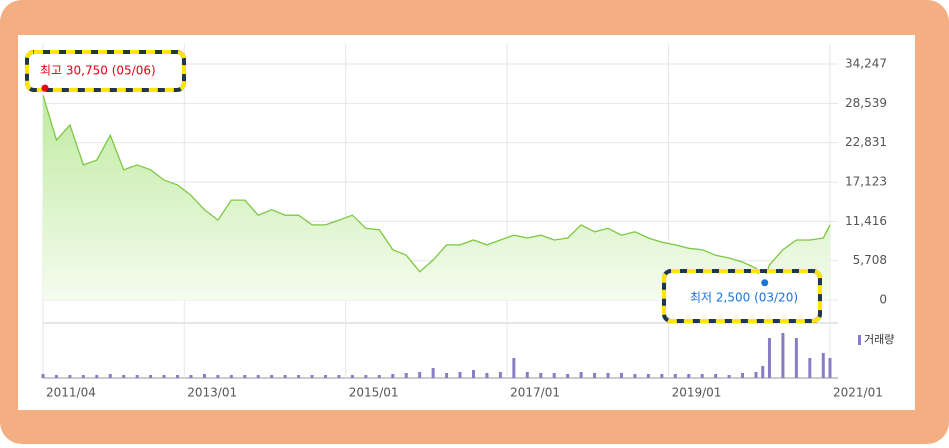 The height and width of the screenshot is (448, 949). What do you see at coordinates (879, 339) in the screenshot?
I see `legend-label: 거래량` at bounding box center [879, 339].